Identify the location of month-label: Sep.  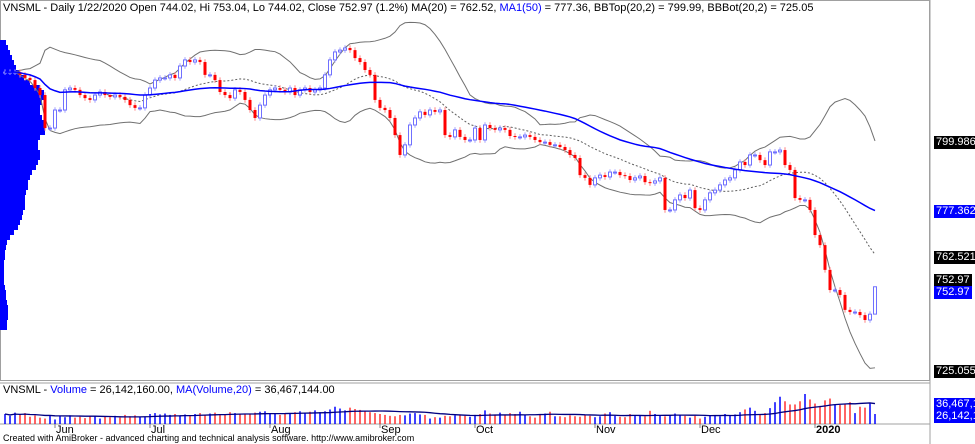
(391, 430).